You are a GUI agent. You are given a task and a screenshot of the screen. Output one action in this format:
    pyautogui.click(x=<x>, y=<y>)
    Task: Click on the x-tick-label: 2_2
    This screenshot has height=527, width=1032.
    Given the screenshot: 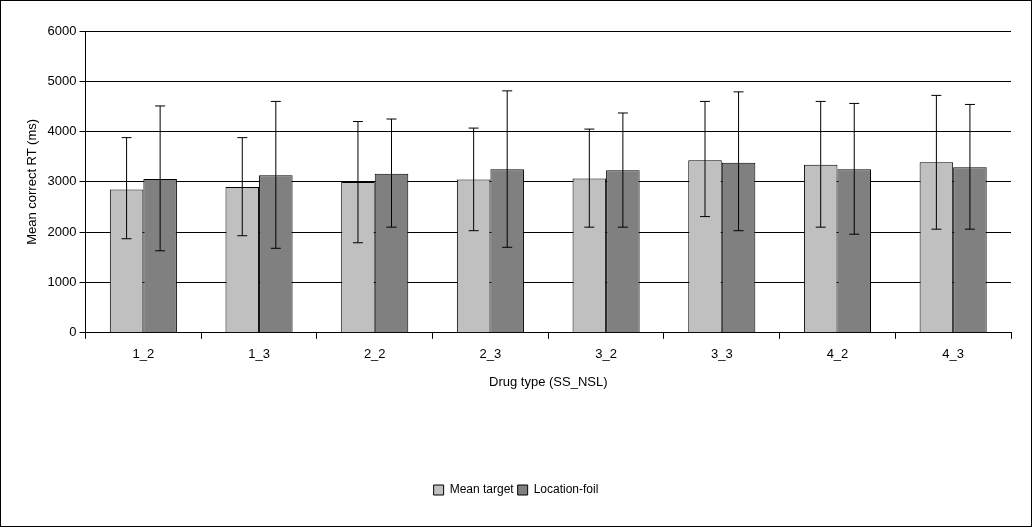 What is the action you would take?
    pyautogui.click(x=374, y=354)
    